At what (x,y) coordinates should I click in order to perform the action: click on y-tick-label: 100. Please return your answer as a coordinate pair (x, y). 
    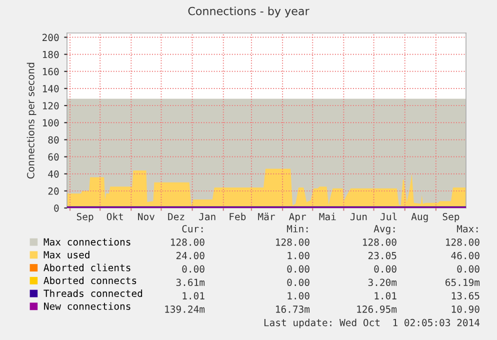
    Looking at the image, I should click on (50, 122).